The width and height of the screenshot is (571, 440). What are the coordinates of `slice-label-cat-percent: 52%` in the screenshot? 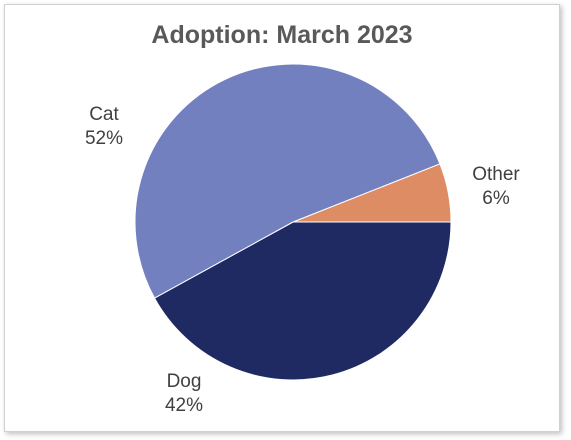 It's located at (104, 138).